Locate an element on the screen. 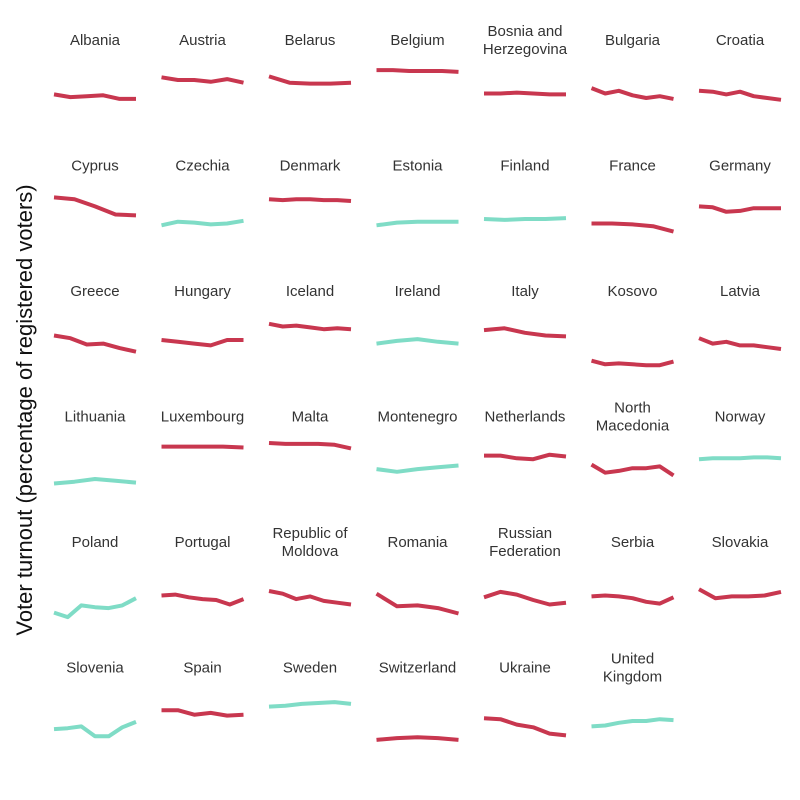  panel-title-line: Bosnia and is located at coordinates (524, 31).